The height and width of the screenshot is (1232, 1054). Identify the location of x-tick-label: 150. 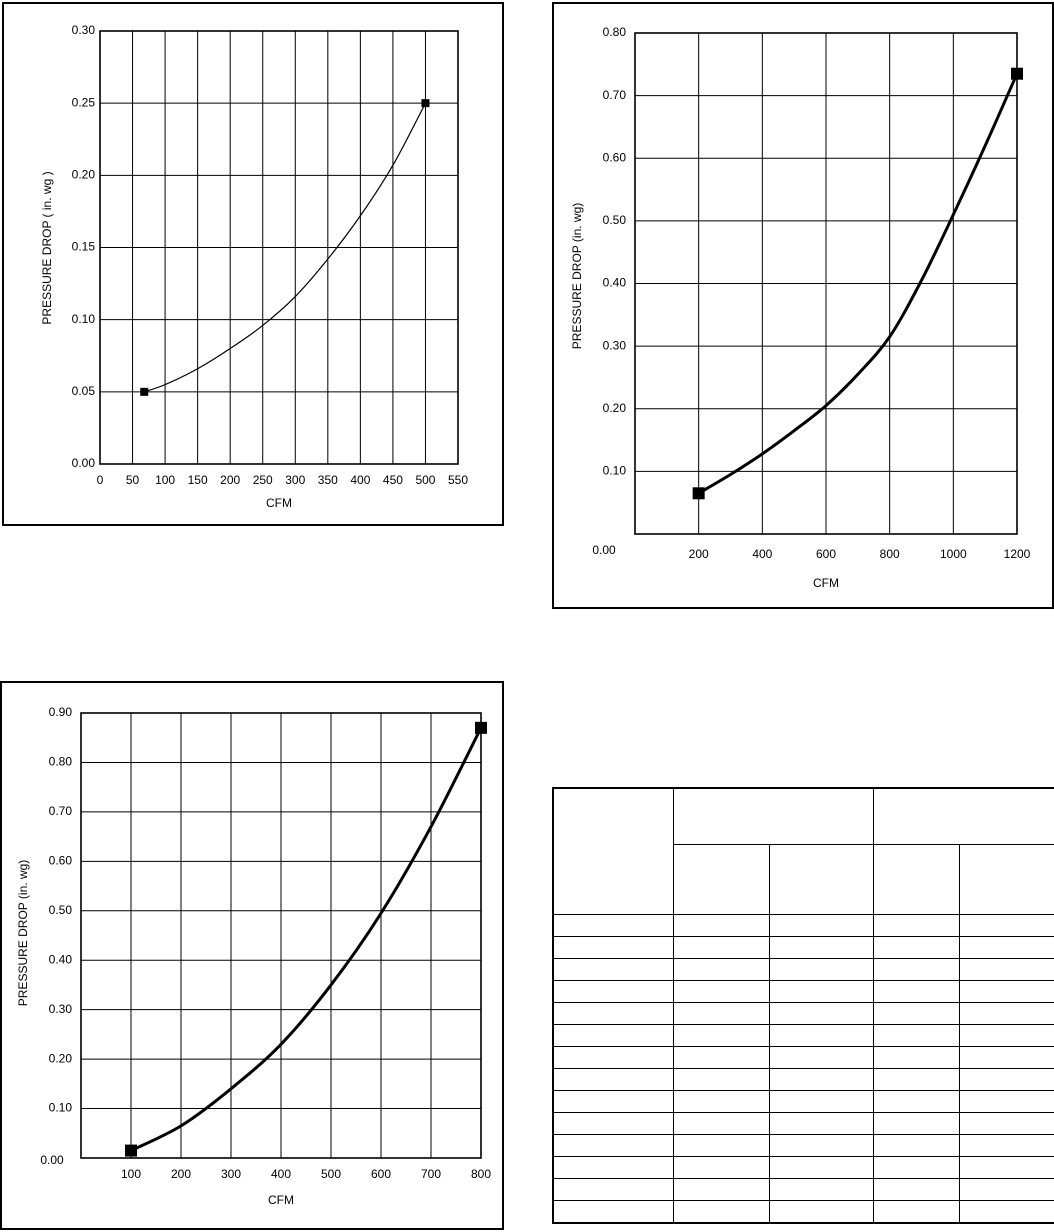
(198, 480).